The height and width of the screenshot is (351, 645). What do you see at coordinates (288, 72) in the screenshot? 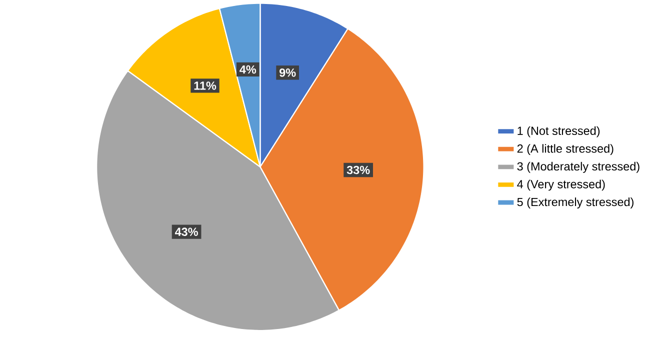
I see `data-label: 9%` at bounding box center [288, 72].